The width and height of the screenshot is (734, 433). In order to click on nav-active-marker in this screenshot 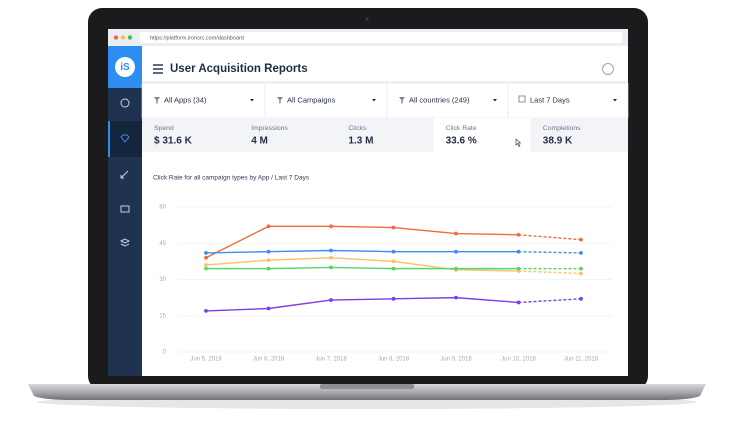, I will do `click(109, 139)`.